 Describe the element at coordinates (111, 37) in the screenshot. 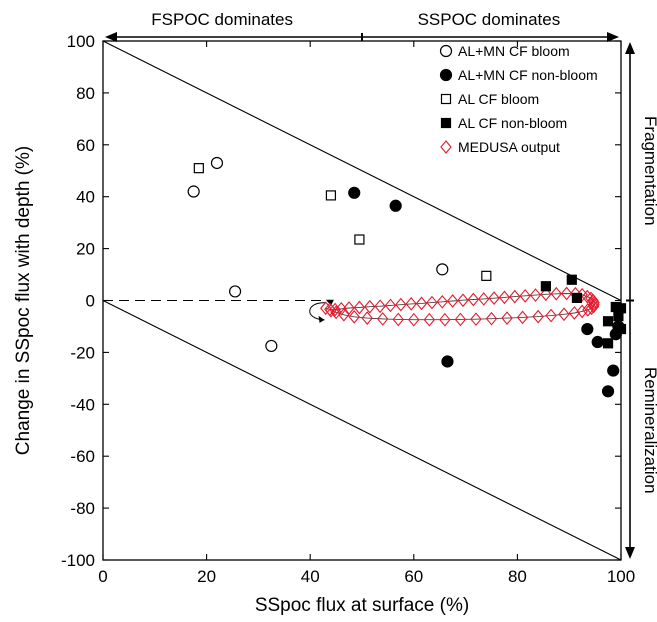

I see `top-arrow-left-head` at that location.